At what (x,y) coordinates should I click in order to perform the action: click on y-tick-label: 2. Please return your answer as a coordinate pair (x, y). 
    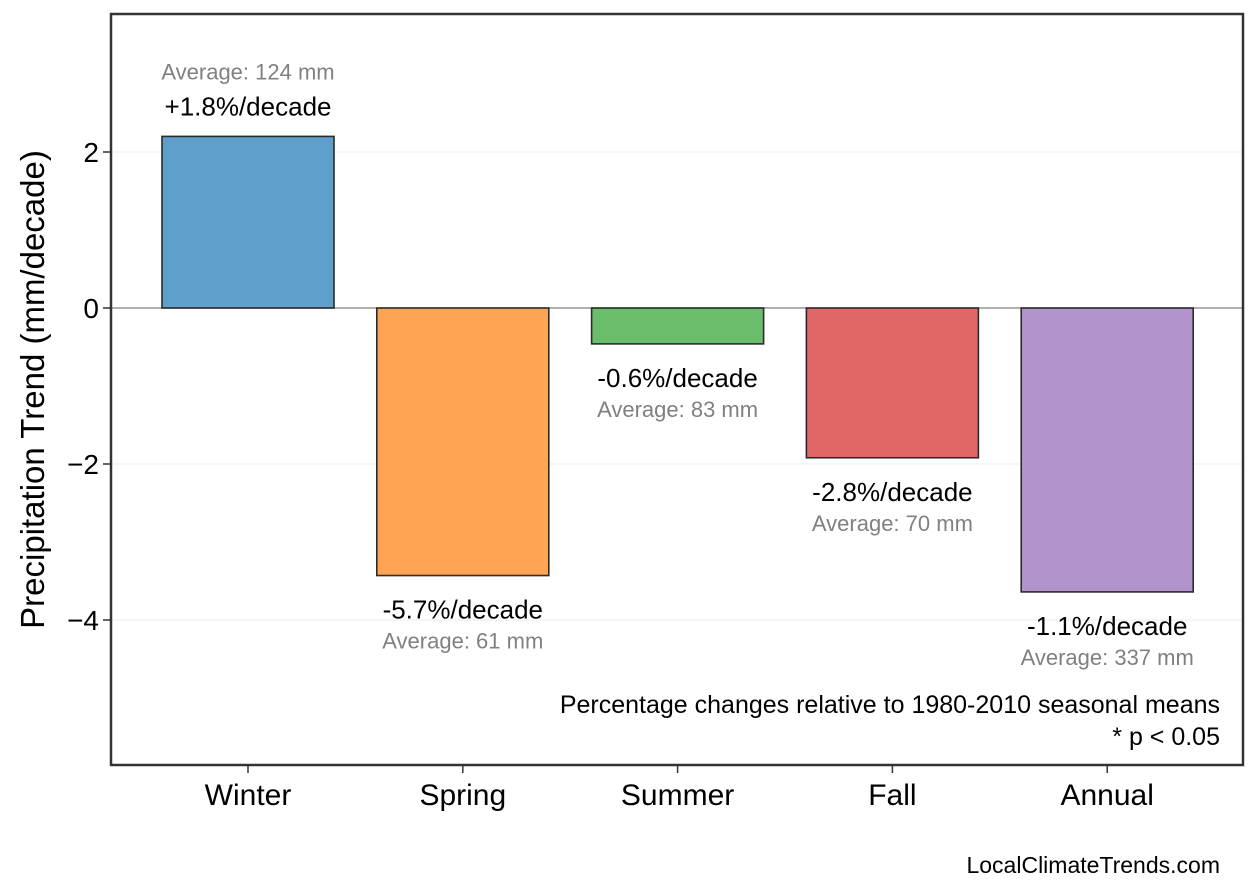
    Looking at the image, I should click on (91, 152).